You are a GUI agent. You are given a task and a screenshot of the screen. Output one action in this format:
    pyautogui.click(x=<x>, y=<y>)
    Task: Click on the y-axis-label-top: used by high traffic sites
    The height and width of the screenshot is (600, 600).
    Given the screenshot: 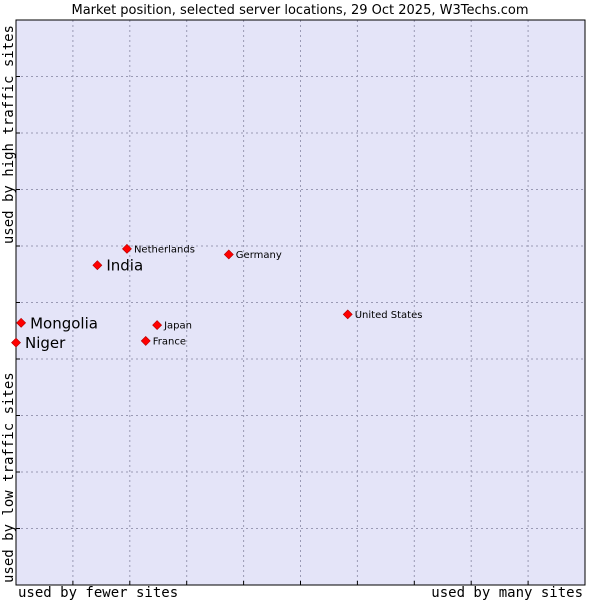 What is the action you would take?
    pyautogui.click(x=9, y=134)
    